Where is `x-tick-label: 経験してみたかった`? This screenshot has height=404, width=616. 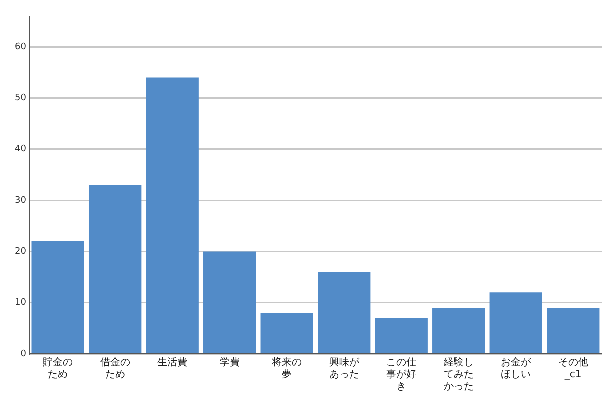
x-tick-label: 経験してみたかった is located at coordinates (458, 374).